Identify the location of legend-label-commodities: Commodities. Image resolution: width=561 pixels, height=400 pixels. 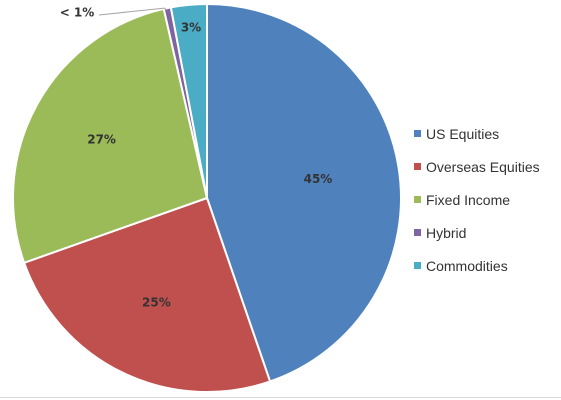
(467, 265).